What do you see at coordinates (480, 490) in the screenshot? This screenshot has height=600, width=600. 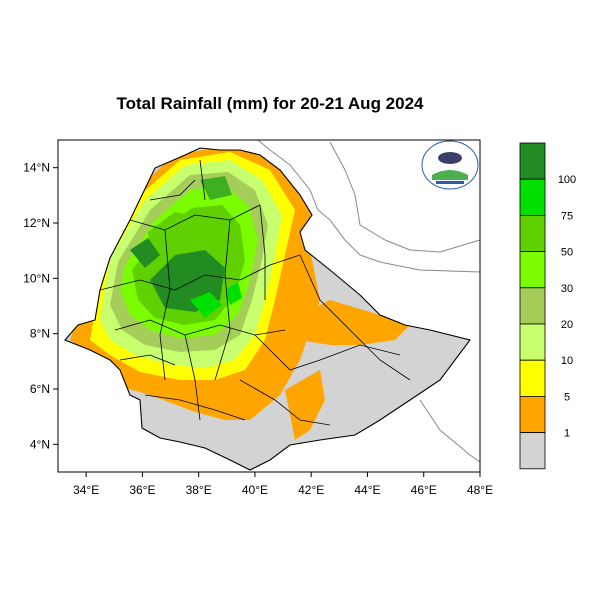 I see `x-tick-label: 48°E` at bounding box center [480, 490].